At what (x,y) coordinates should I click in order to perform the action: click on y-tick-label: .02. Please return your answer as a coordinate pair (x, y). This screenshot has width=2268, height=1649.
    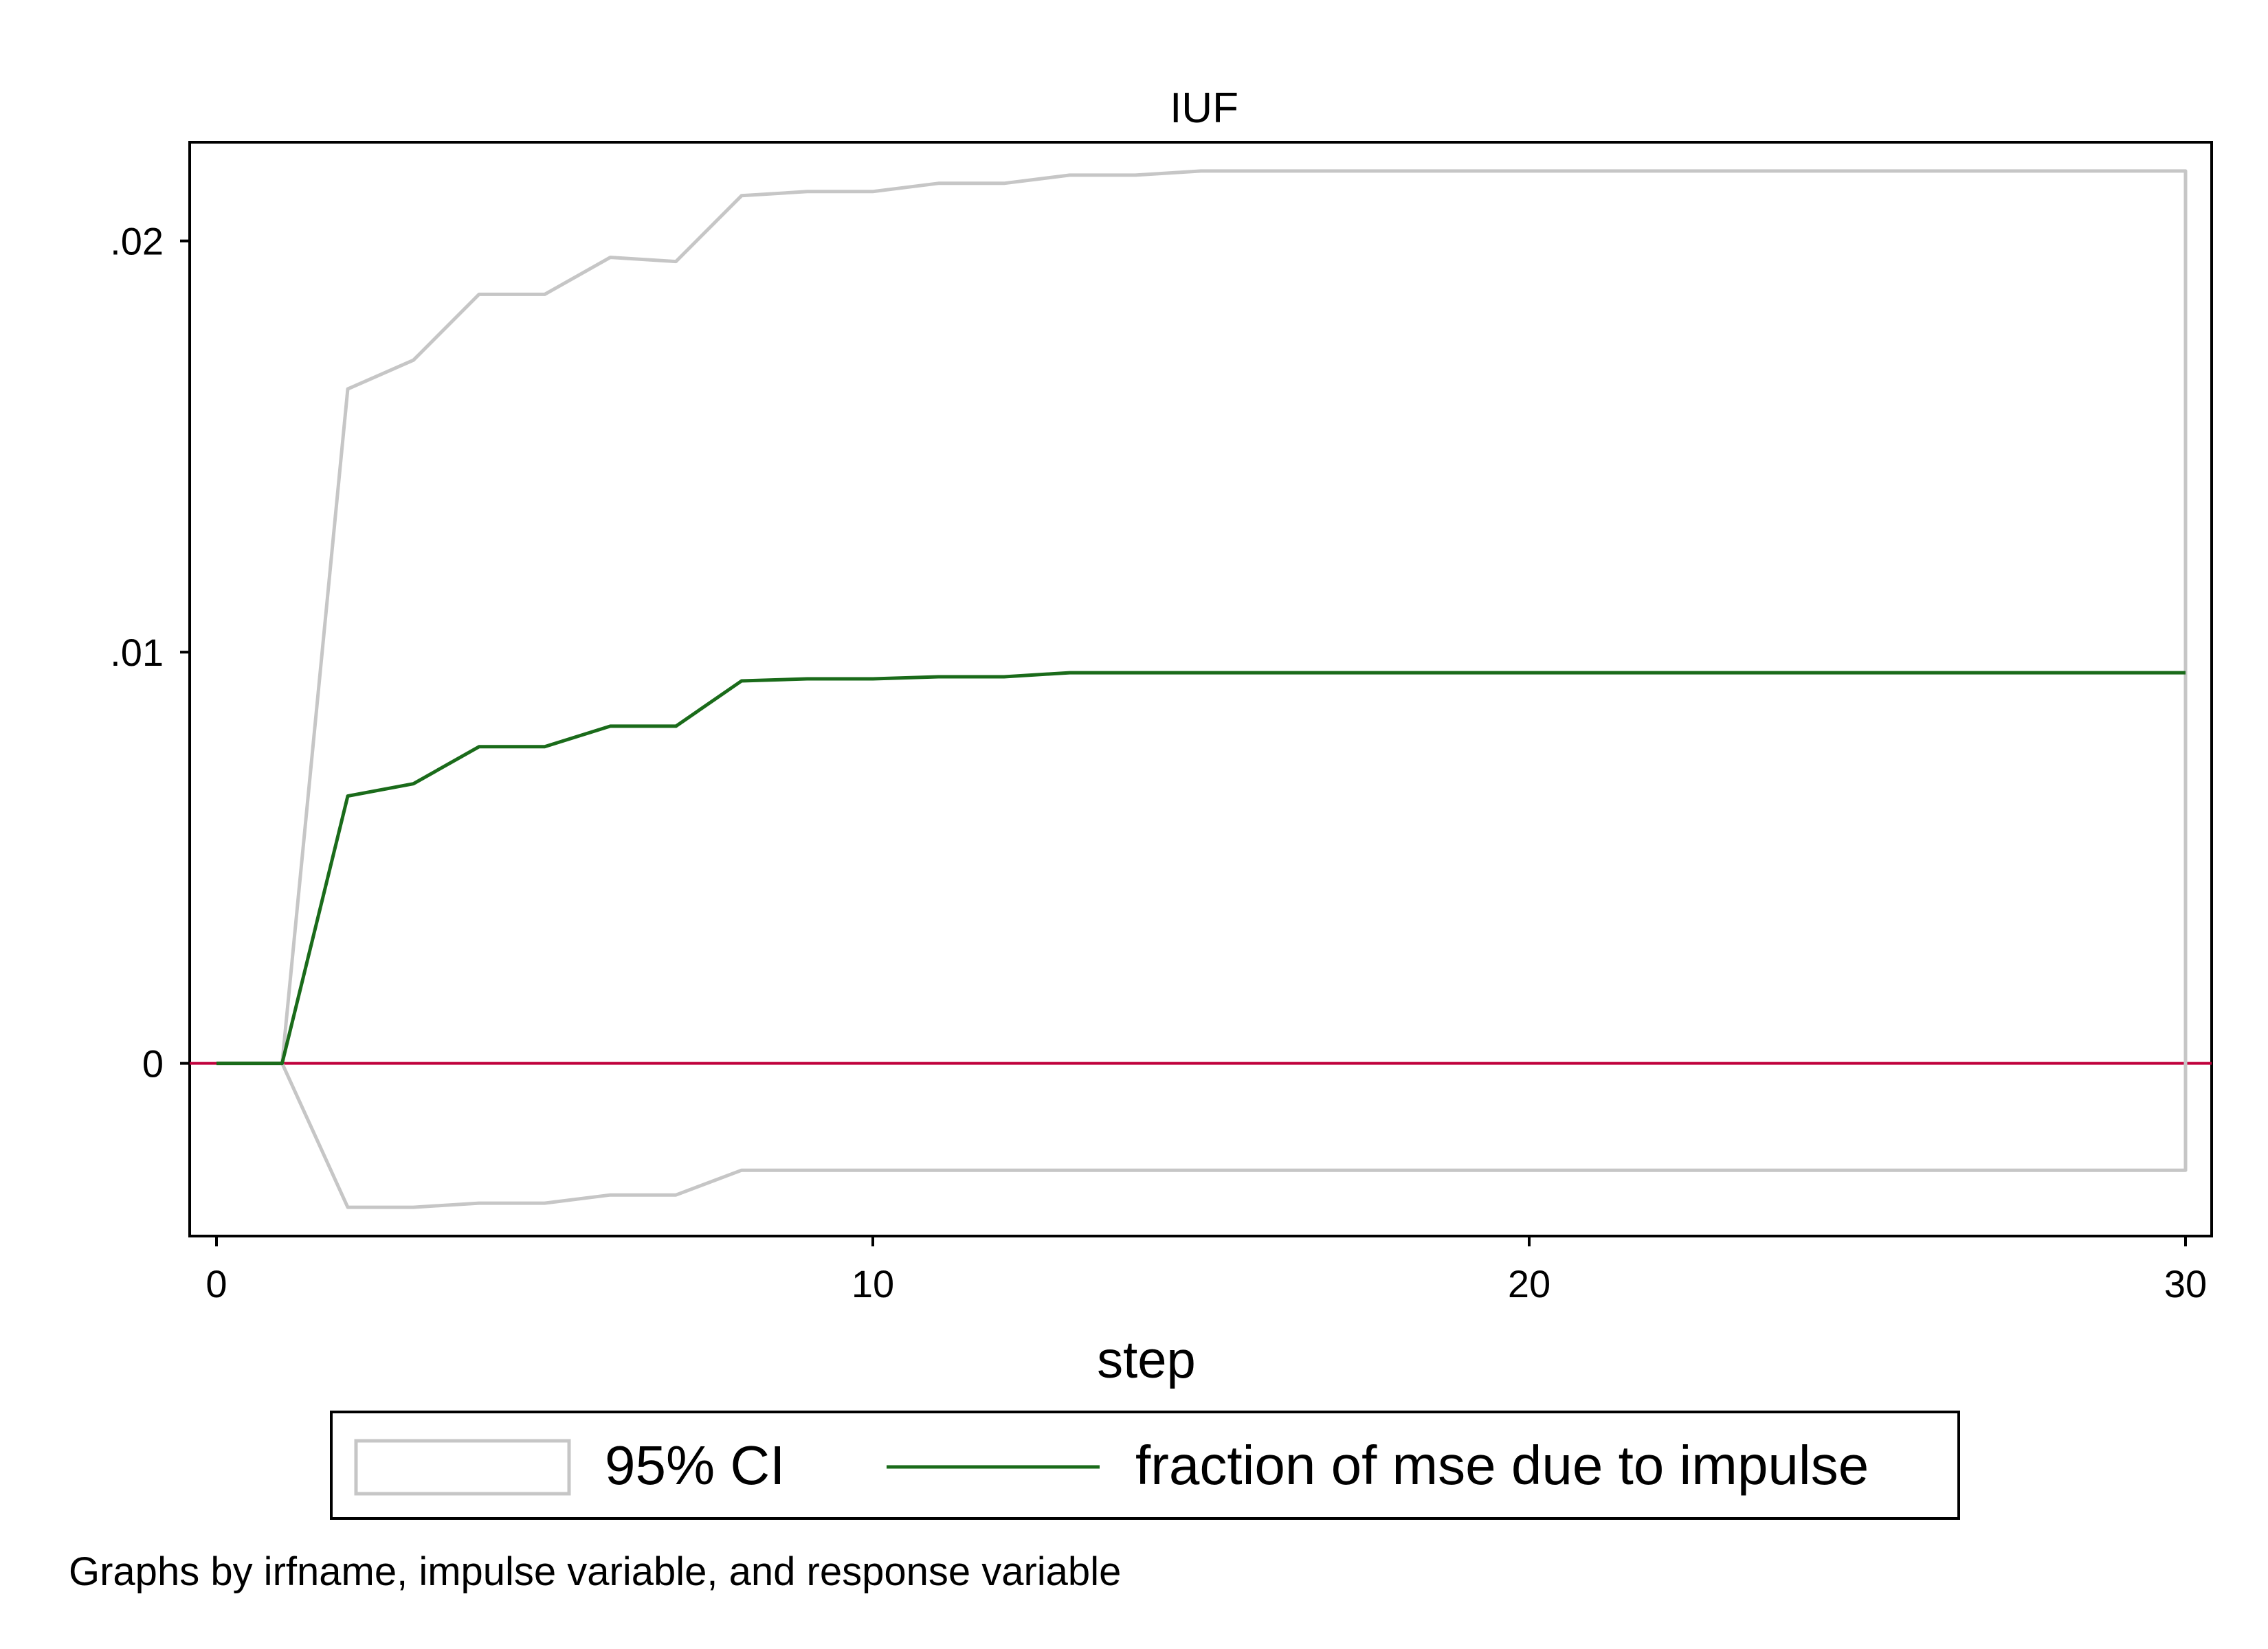
    Looking at the image, I should click on (137, 242).